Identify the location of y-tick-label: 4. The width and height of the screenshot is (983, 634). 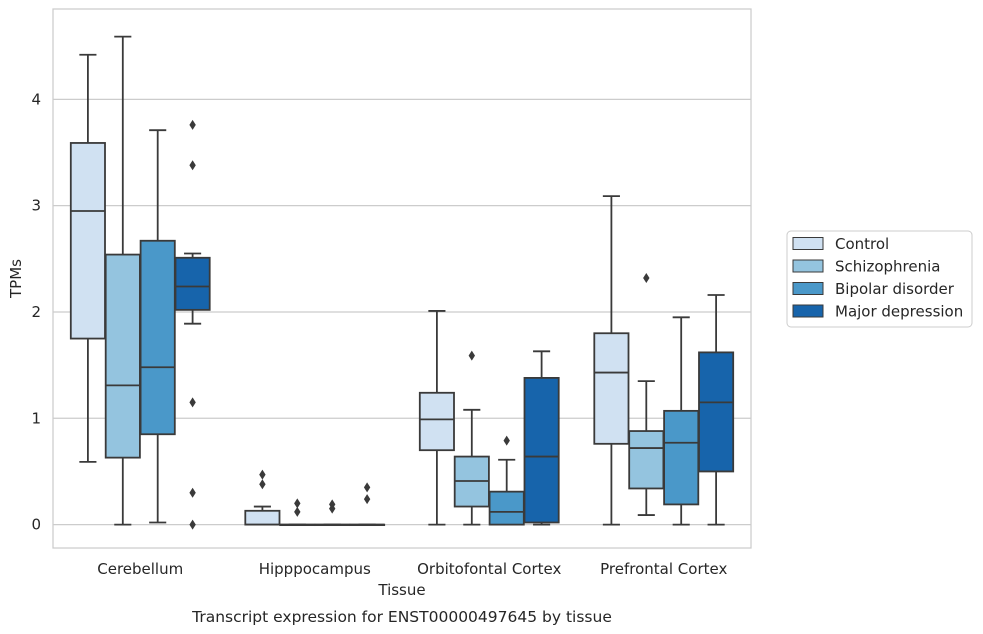
(36, 99).